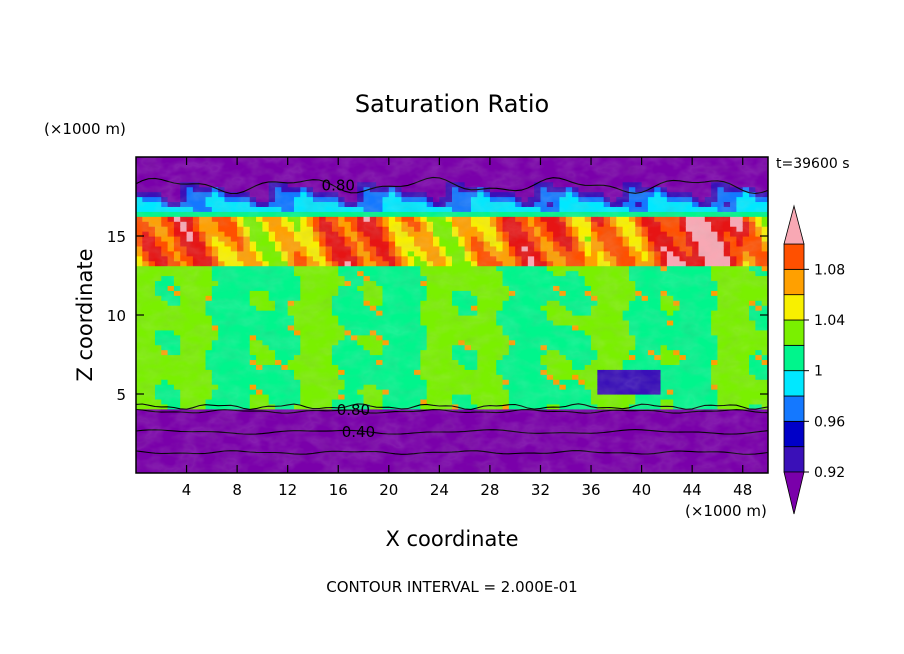 The height and width of the screenshot is (654, 904). What do you see at coordinates (452, 104) in the screenshot?
I see `chart-title: Saturation Ratio` at bounding box center [452, 104].